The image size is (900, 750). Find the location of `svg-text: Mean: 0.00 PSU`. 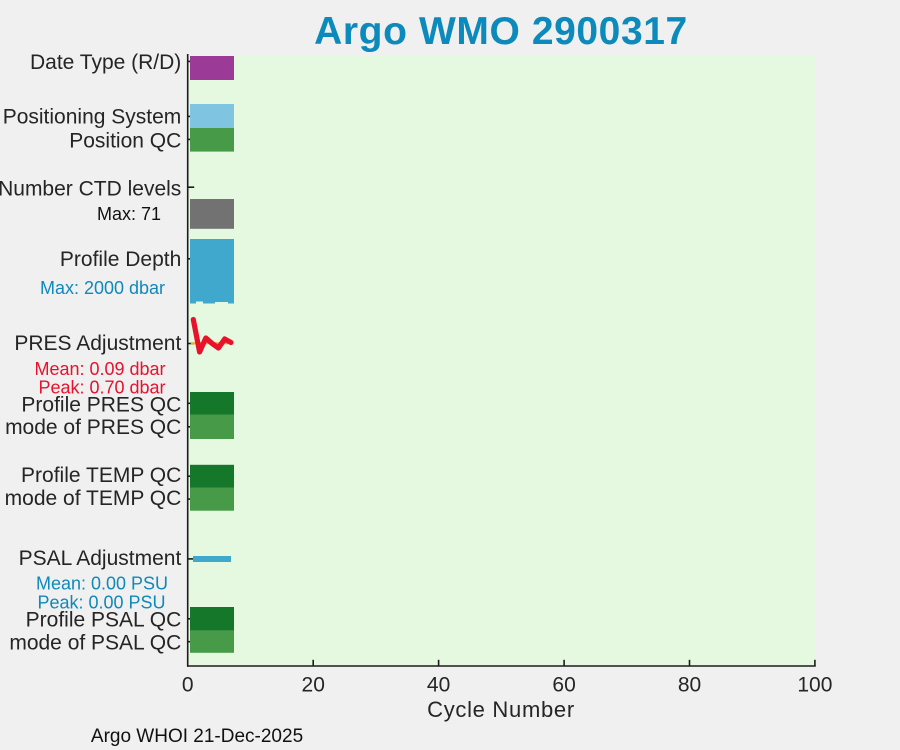

svg-text: Mean: 0.00 PSU is located at coordinates (102, 583).